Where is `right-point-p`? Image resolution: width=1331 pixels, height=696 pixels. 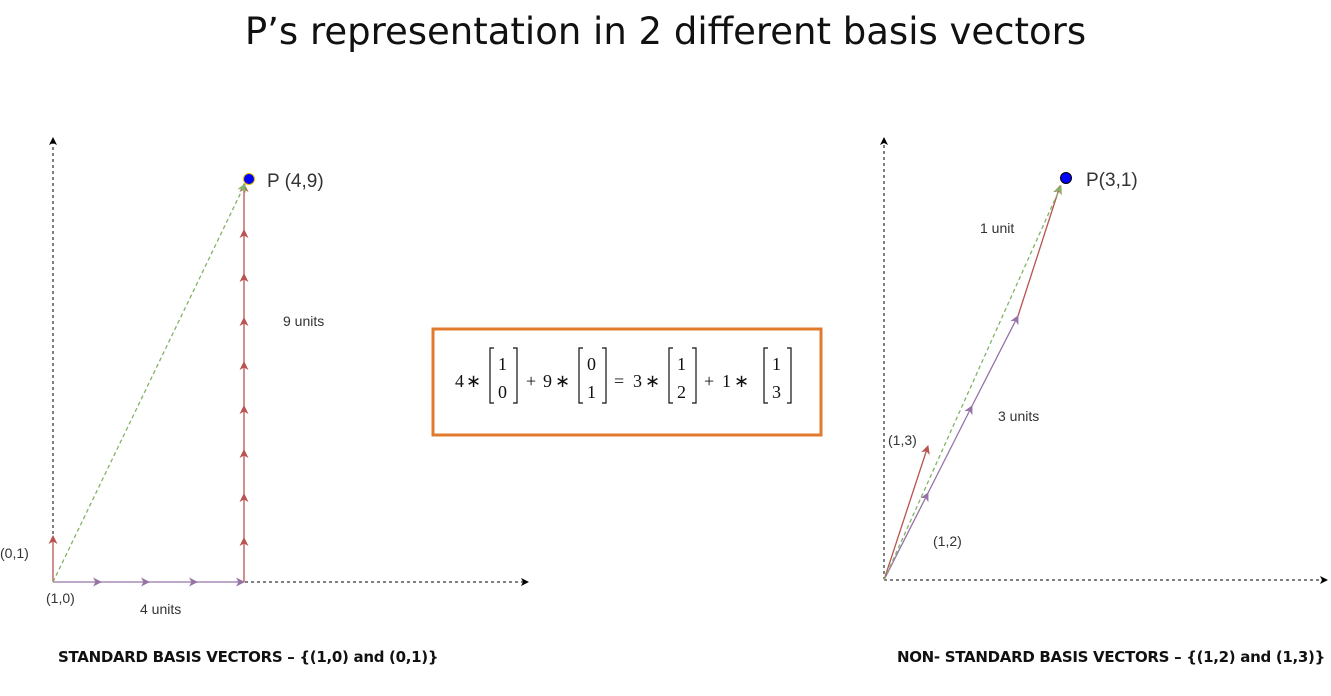
right-point-p is located at coordinates (1066, 178).